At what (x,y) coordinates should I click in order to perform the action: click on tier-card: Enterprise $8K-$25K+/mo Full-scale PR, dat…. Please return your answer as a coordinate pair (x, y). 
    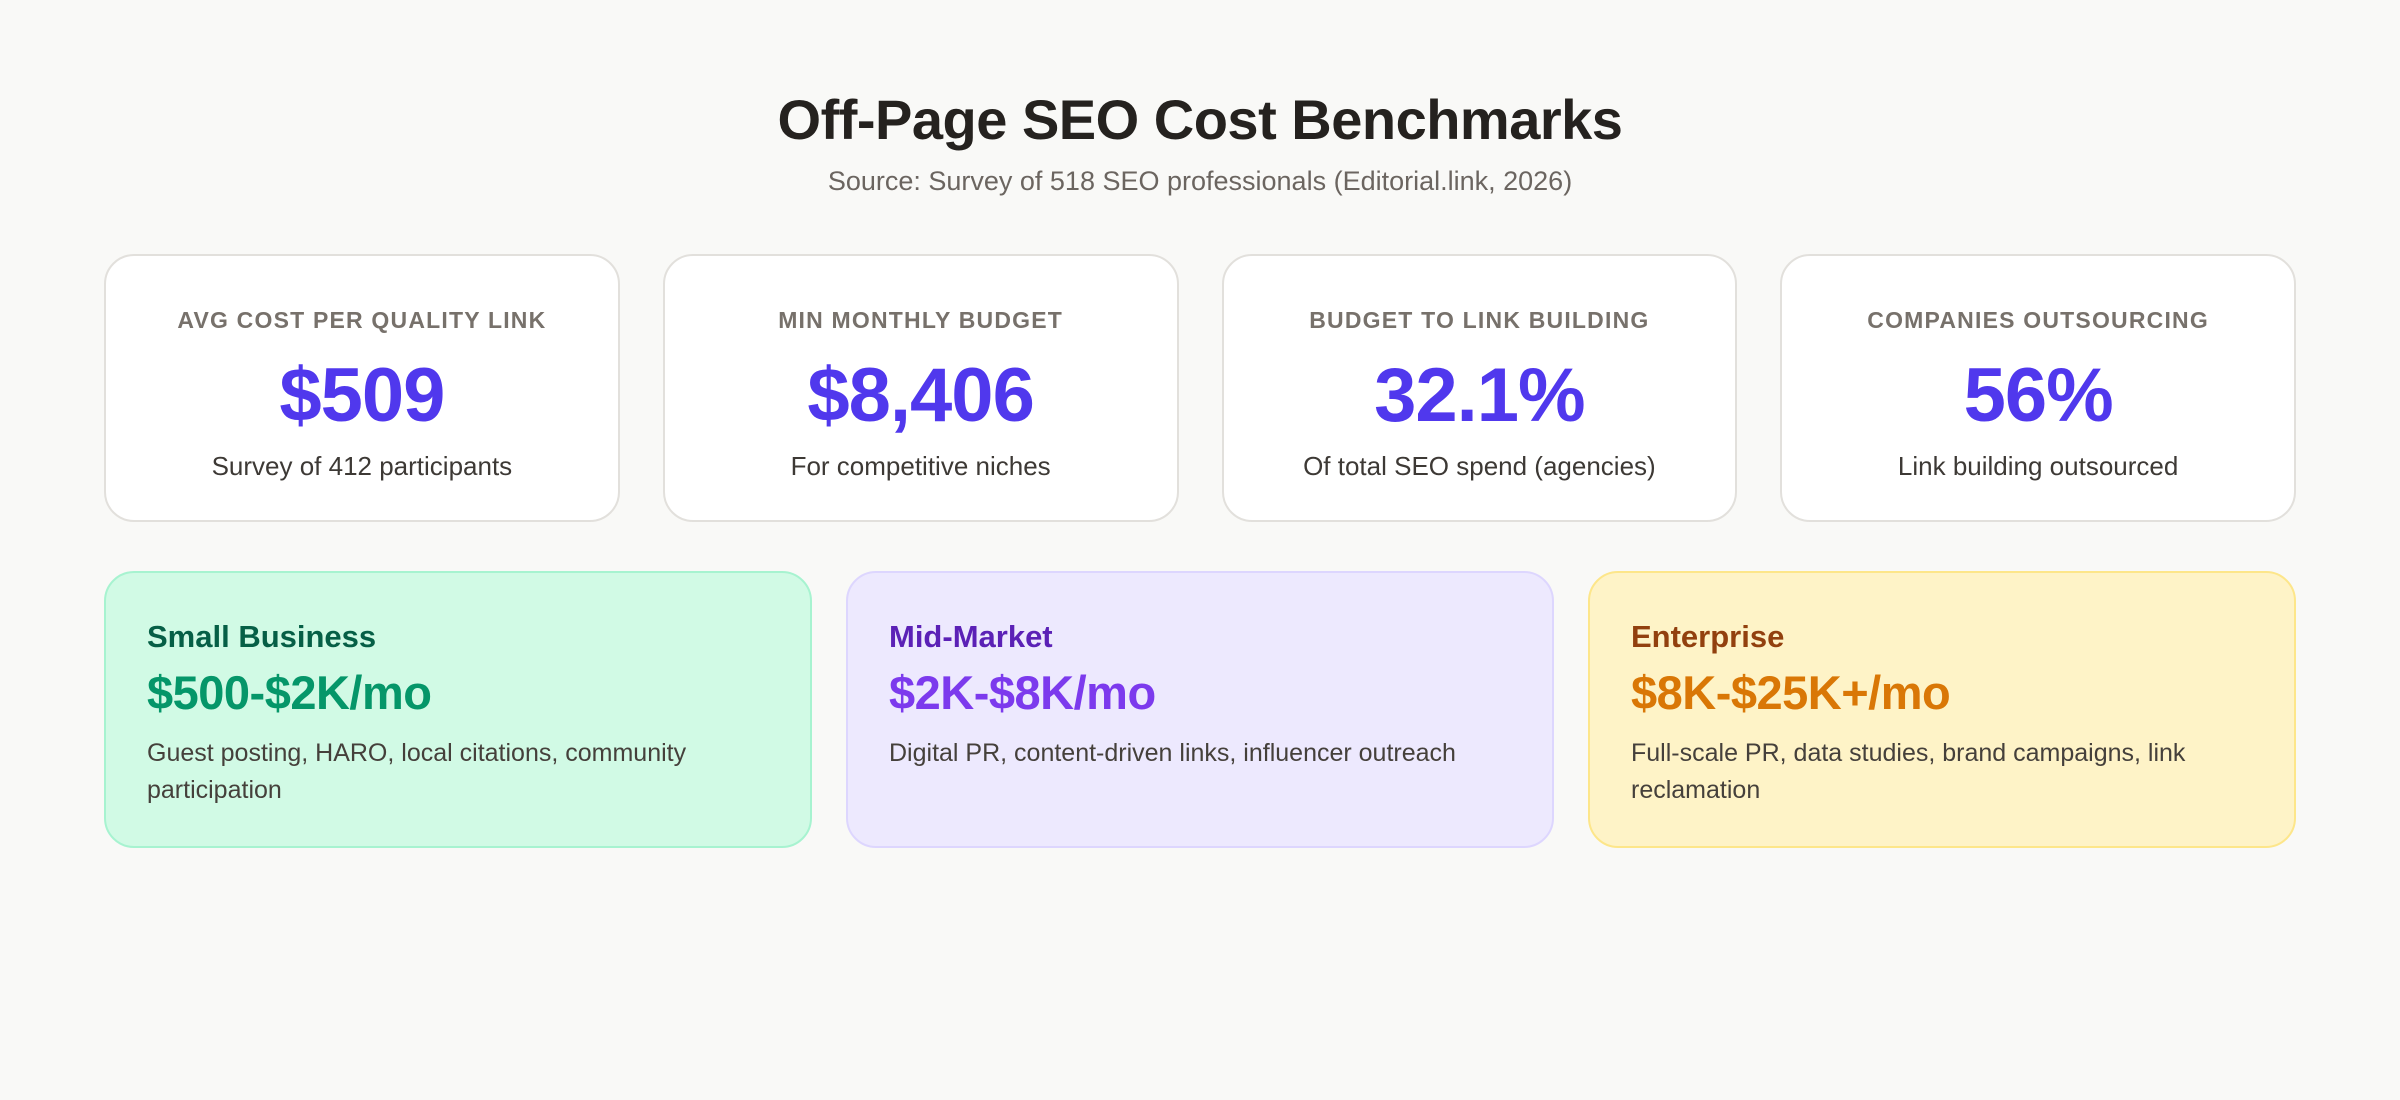
    Looking at the image, I should click on (1942, 709).